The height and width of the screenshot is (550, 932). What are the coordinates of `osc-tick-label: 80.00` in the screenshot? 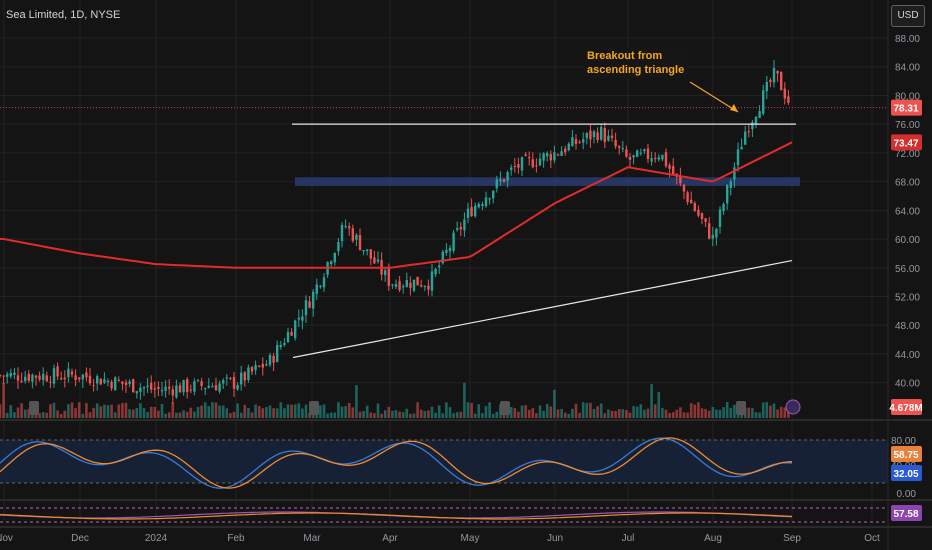 It's located at (903, 441).